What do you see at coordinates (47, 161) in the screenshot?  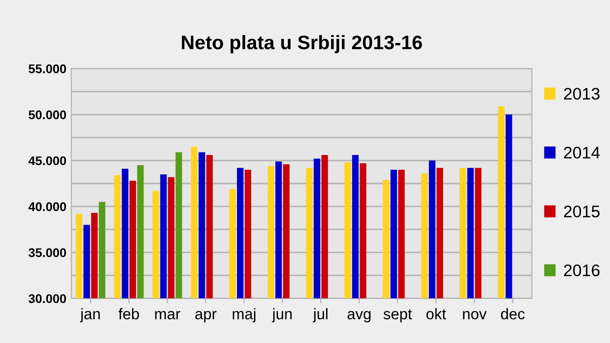 I see `y-tick-label: 45.000` at bounding box center [47, 161].